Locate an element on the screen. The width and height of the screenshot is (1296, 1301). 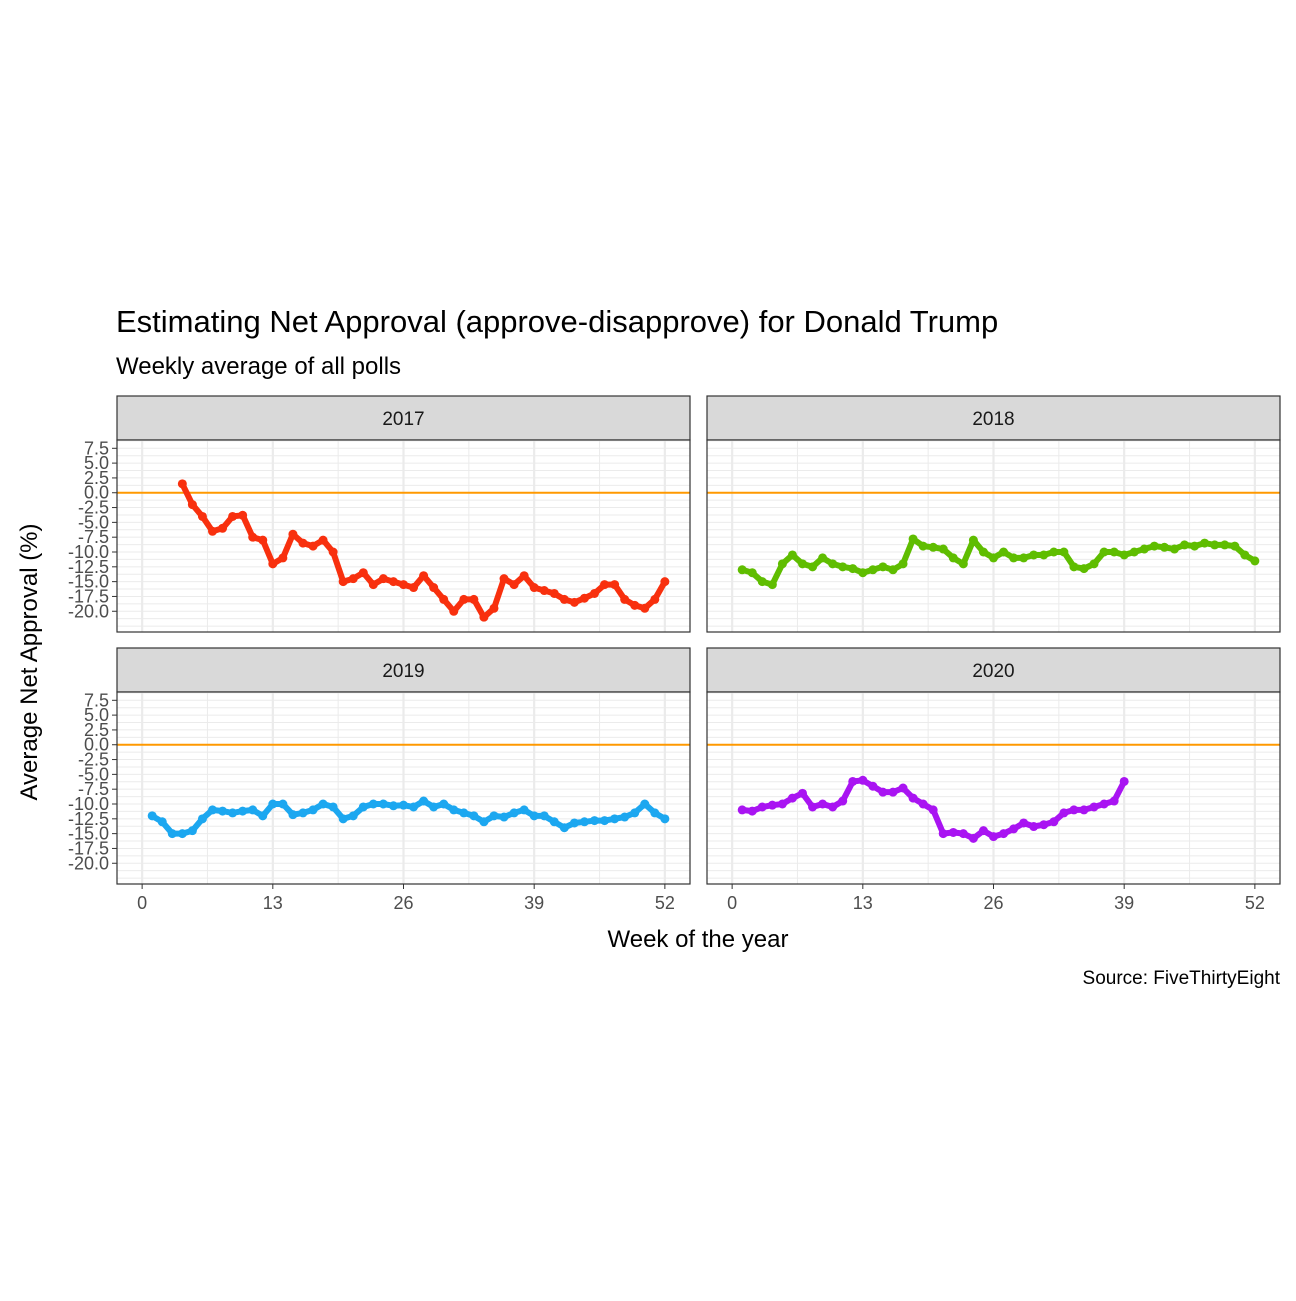
x-tick-label: 13 is located at coordinates (863, 903).